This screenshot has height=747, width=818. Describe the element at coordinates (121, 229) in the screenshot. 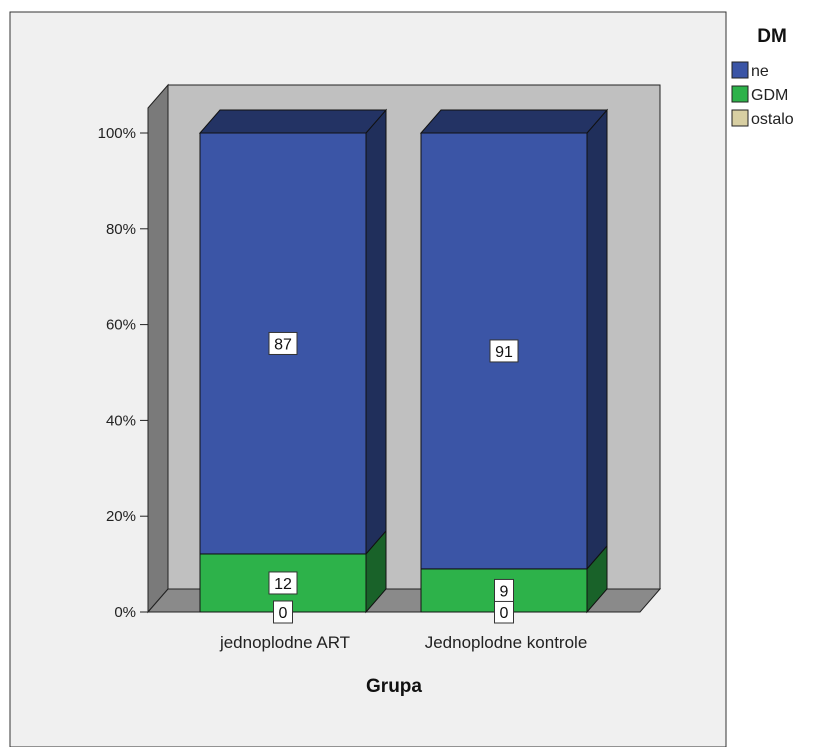

I see `y-tick-label: 80%` at that location.